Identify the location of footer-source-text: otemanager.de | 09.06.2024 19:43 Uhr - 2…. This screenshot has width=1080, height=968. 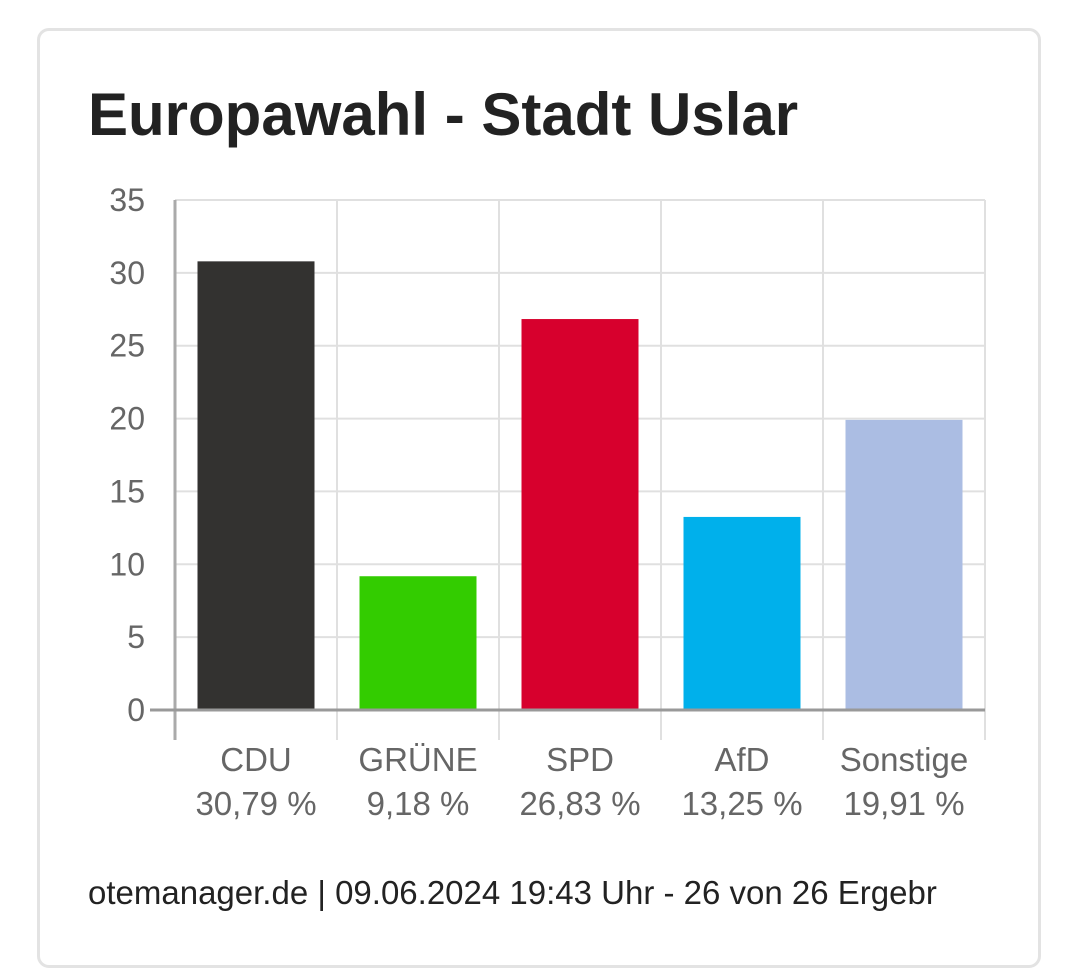
(512, 892).